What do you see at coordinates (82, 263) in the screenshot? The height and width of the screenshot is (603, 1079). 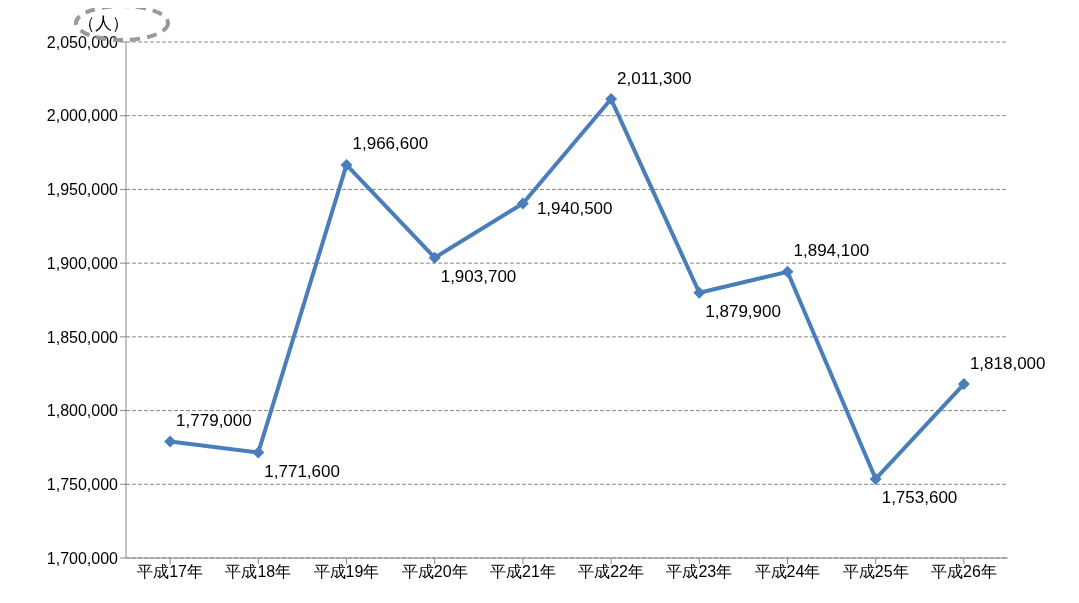 I see `y-tick-label: 1,900,000` at bounding box center [82, 263].